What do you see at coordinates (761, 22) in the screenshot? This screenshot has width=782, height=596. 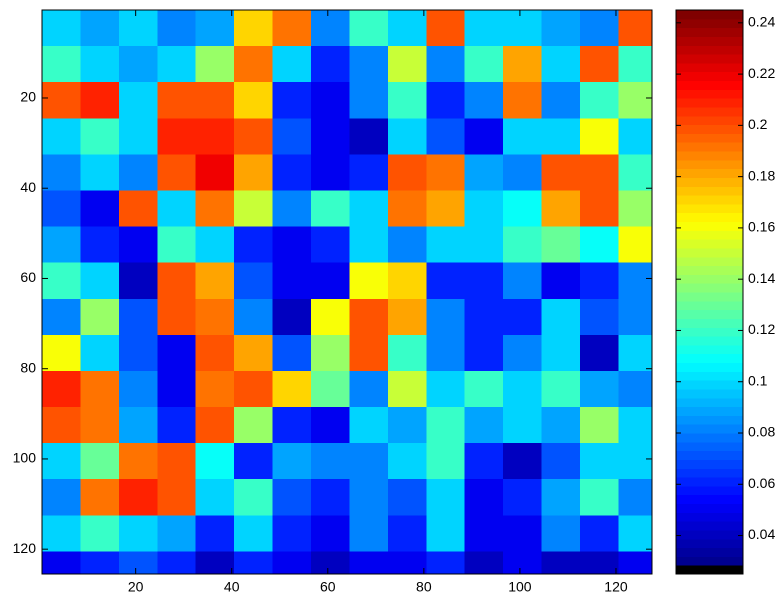 I see `colorbar-tick-label: 0.24` at bounding box center [761, 22].